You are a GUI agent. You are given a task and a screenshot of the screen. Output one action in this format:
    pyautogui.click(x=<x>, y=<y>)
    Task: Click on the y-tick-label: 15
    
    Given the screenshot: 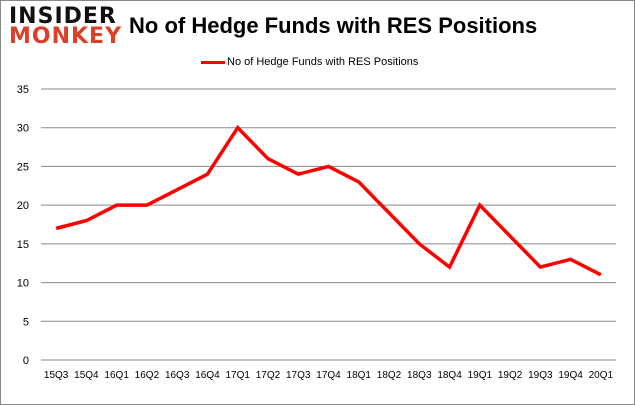 What is the action you would take?
    pyautogui.click(x=23, y=245)
    